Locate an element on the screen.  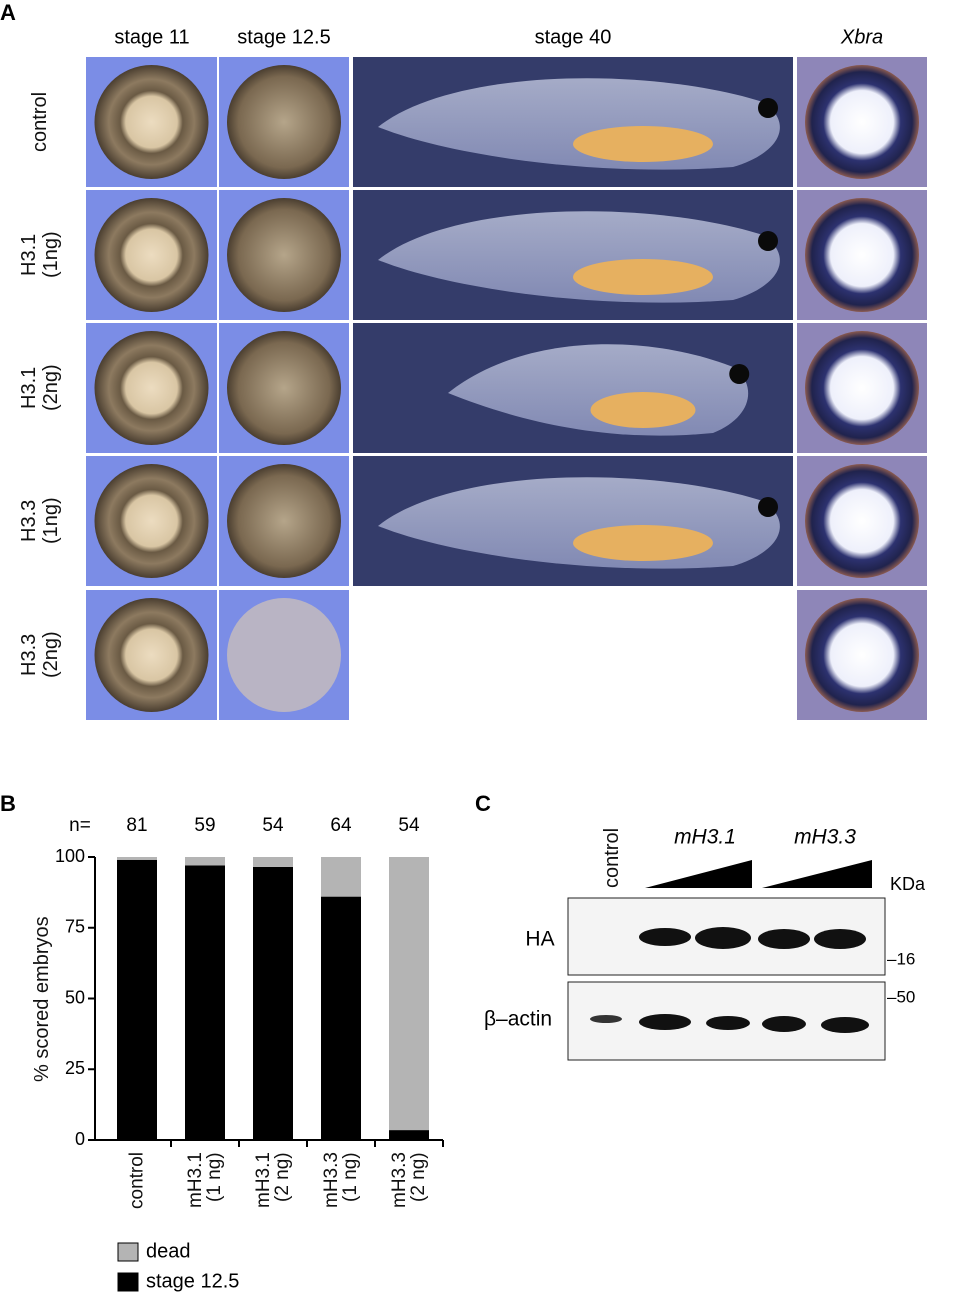
row-label: H3.1 (2ng) is located at coordinates (40, 388).